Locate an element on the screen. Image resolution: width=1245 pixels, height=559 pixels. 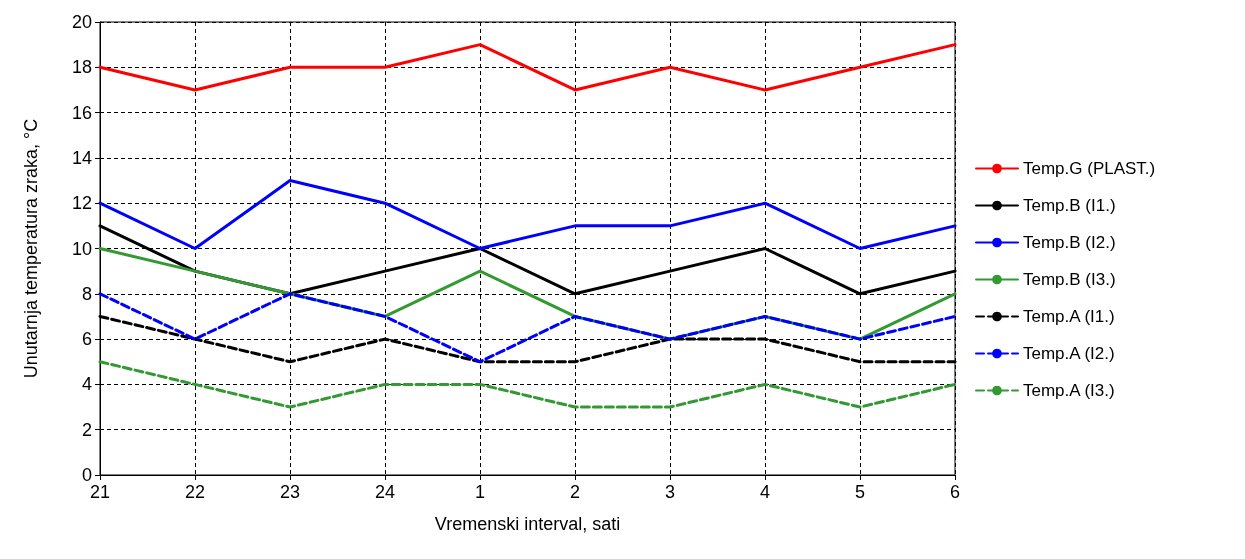
y-tick-label: 20 is located at coordinates (81, 22).